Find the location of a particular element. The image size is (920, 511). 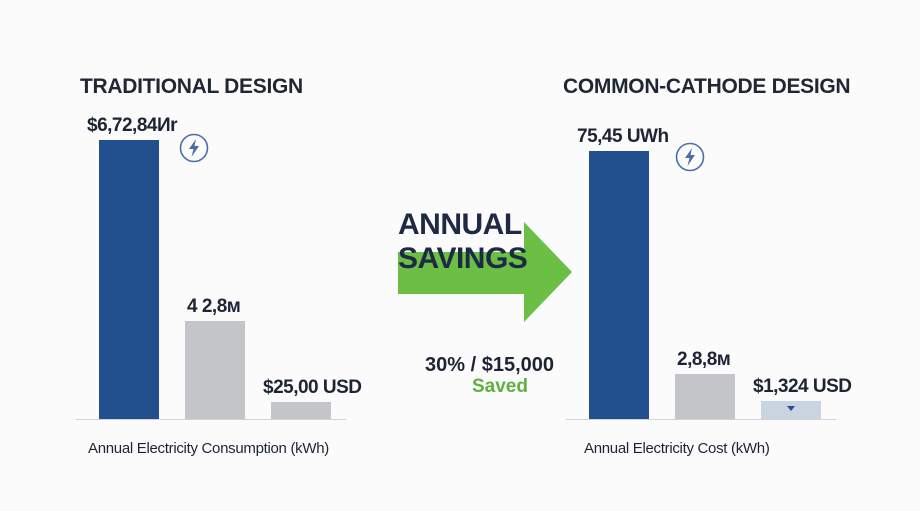

bar-value-label: $6,72,84Иr is located at coordinates (132, 125).